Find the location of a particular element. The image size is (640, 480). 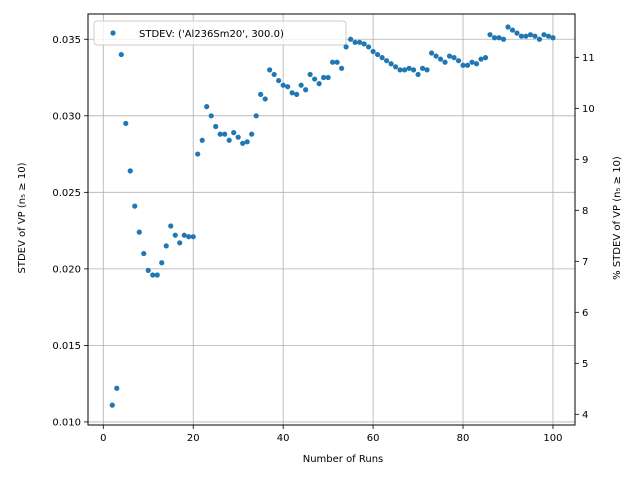

y-right-tick-label: 5 is located at coordinates (585, 364).